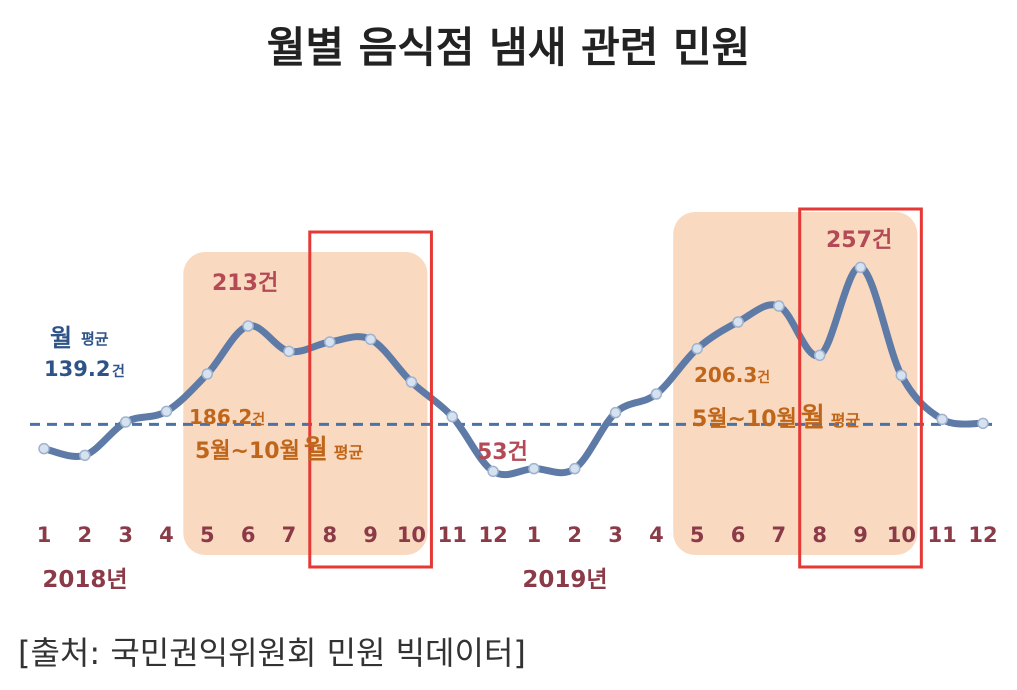 This screenshot has width=1017, height=690. I want to click on value-annotation: 213건, so click(245, 283).